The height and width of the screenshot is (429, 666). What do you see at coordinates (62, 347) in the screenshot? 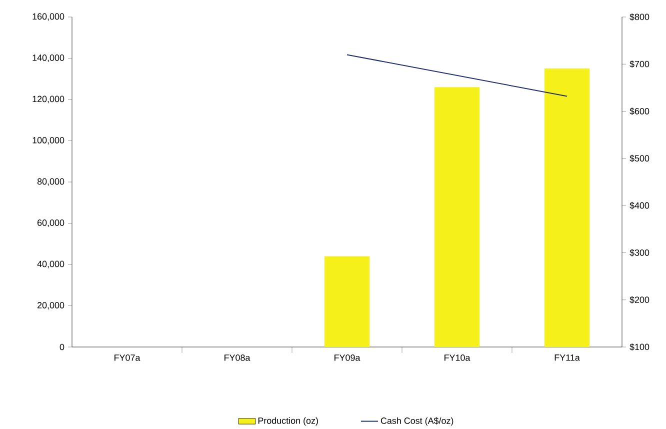
I see `y-tick-label: 0` at bounding box center [62, 347].